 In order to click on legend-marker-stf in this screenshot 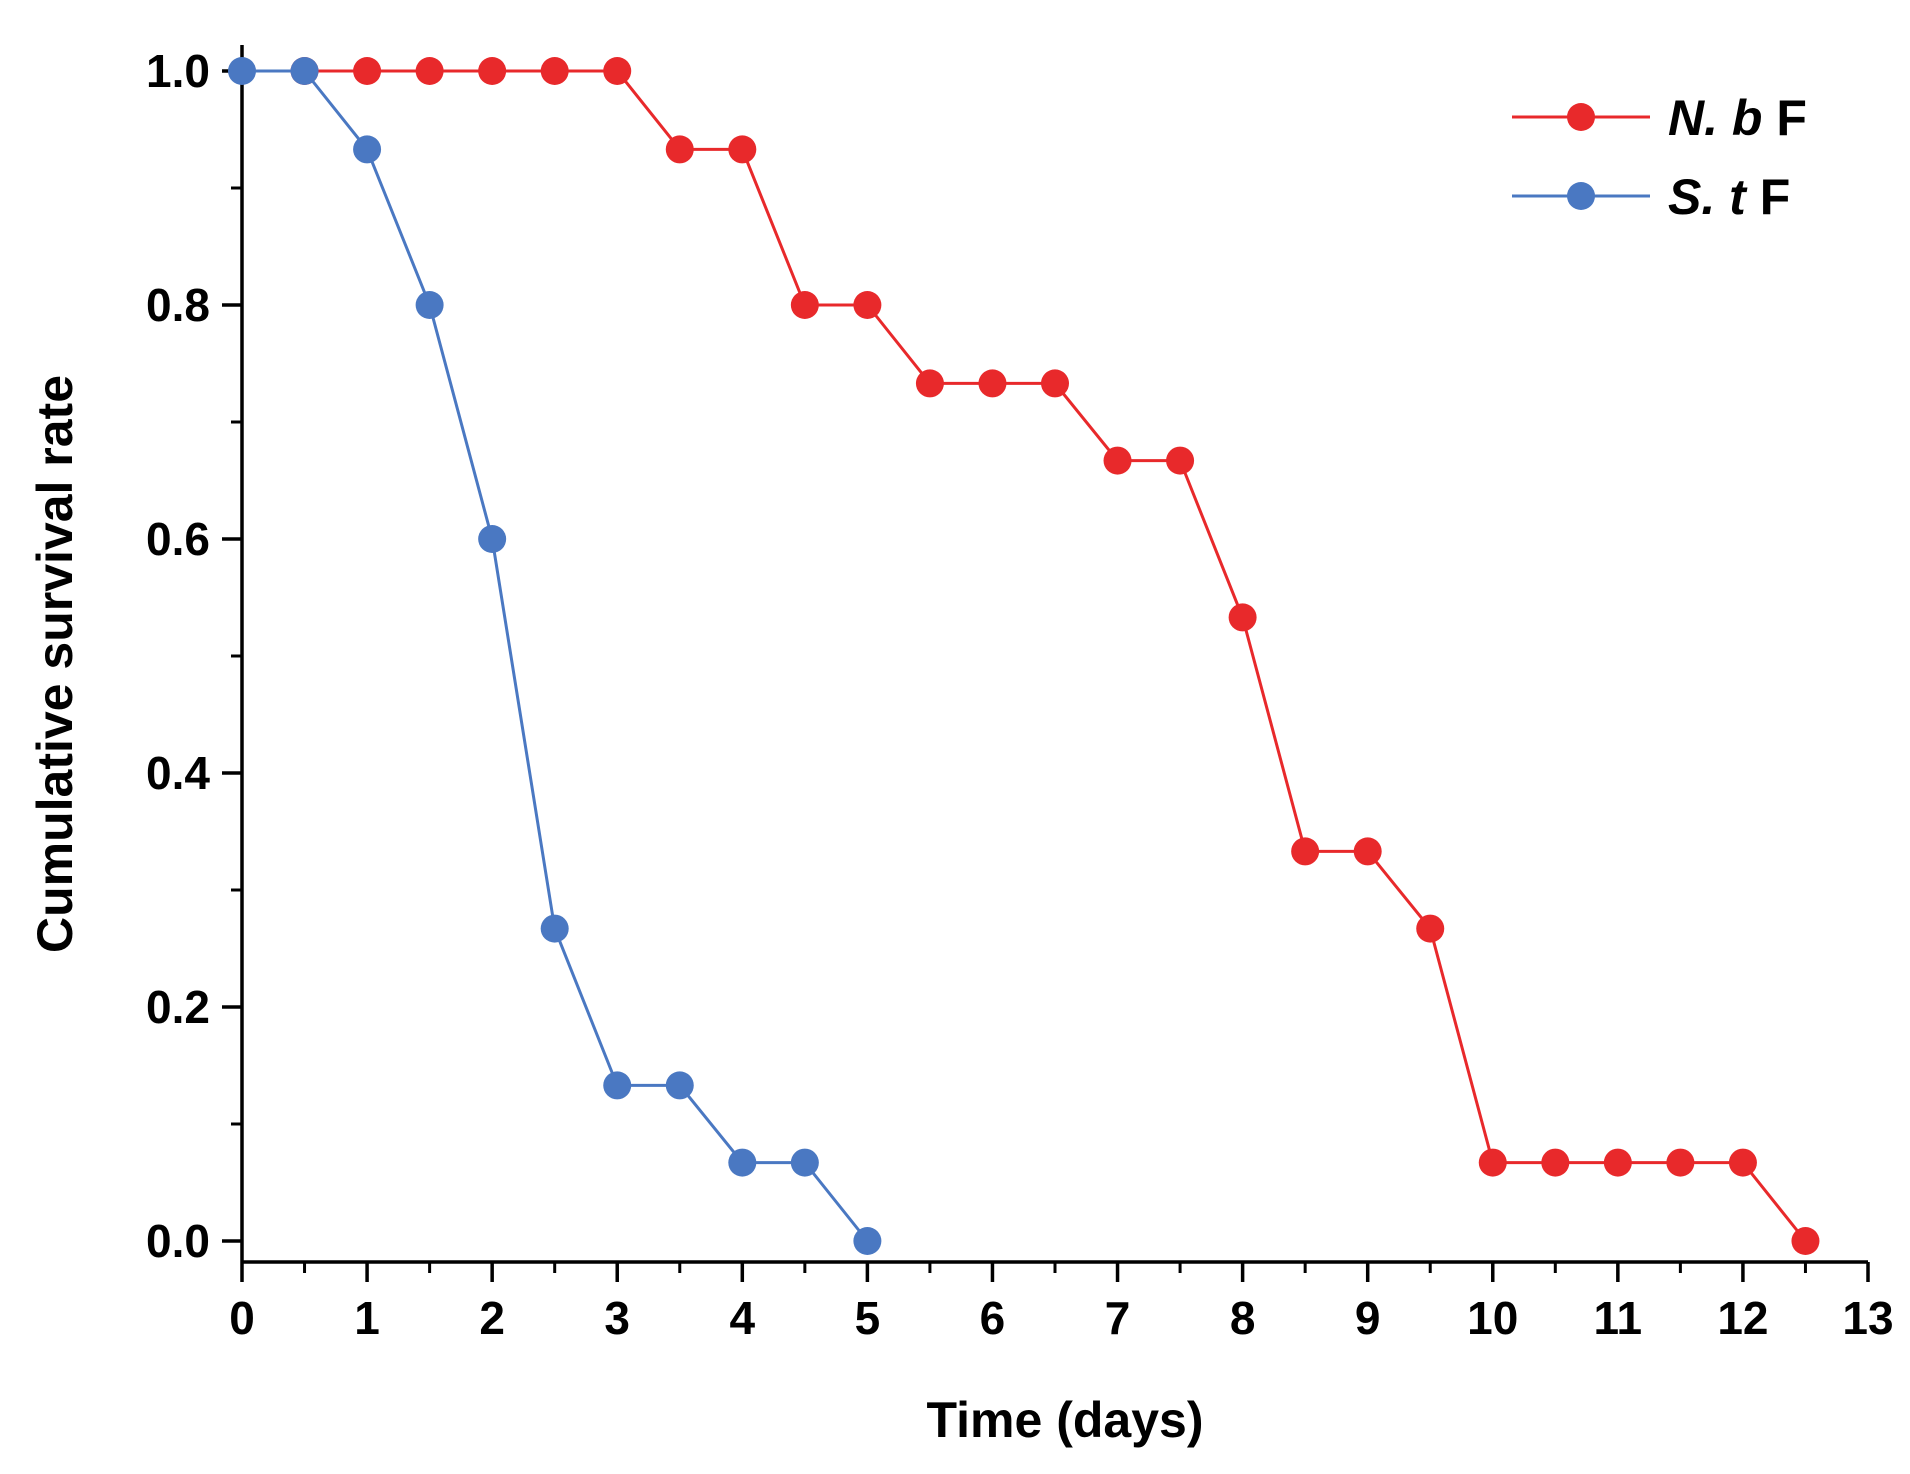, I will do `click(1581, 196)`.